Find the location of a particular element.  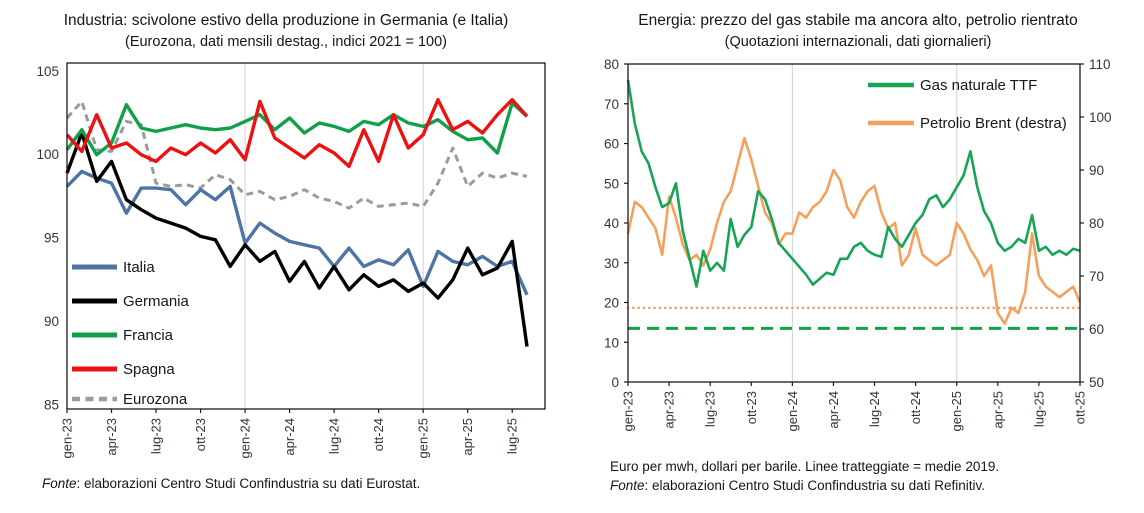

svg-text: 40 is located at coordinates (611, 223).